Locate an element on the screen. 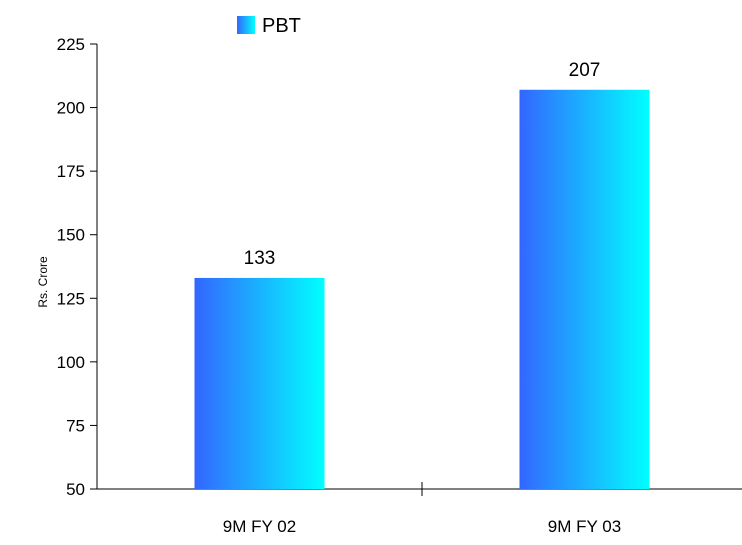 The height and width of the screenshot is (545, 742). y-tick-label: 100 is located at coordinates (71, 362).